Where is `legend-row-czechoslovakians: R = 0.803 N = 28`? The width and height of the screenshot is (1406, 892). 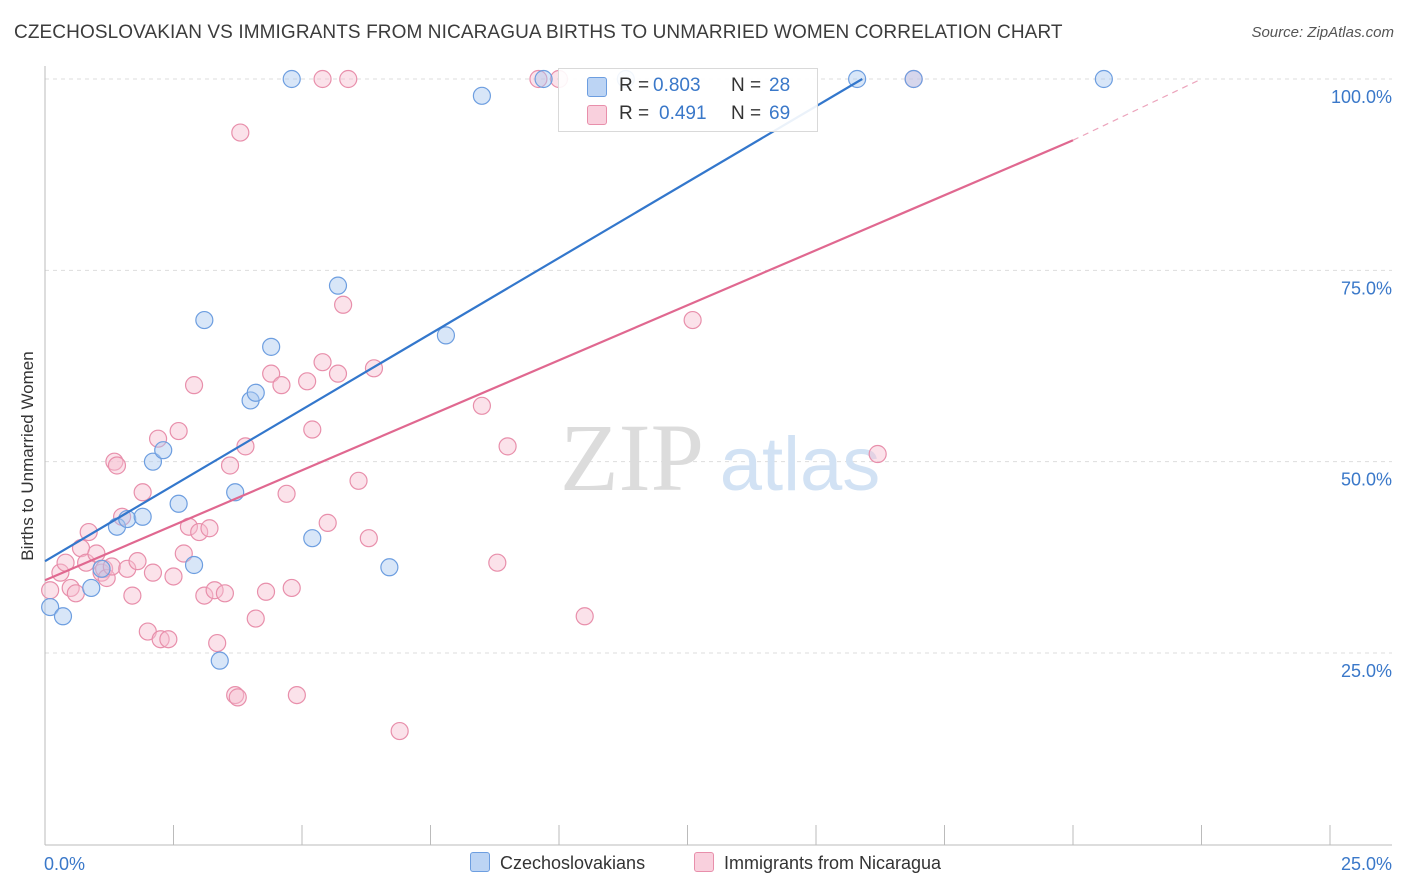
legend-row-czechoslovakians: R = 0.803 N = 28 is located at coordinates (688, 87).